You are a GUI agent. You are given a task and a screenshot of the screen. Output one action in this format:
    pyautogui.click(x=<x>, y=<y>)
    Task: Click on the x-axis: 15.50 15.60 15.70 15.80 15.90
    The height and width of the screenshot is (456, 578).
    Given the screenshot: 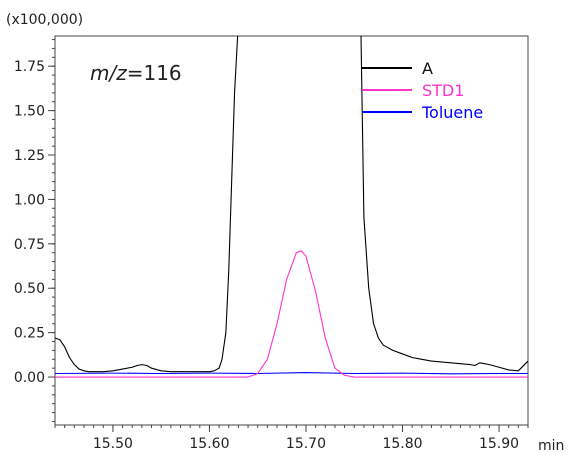 What is the action you would take?
    pyautogui.click(x=291, y=438)
    